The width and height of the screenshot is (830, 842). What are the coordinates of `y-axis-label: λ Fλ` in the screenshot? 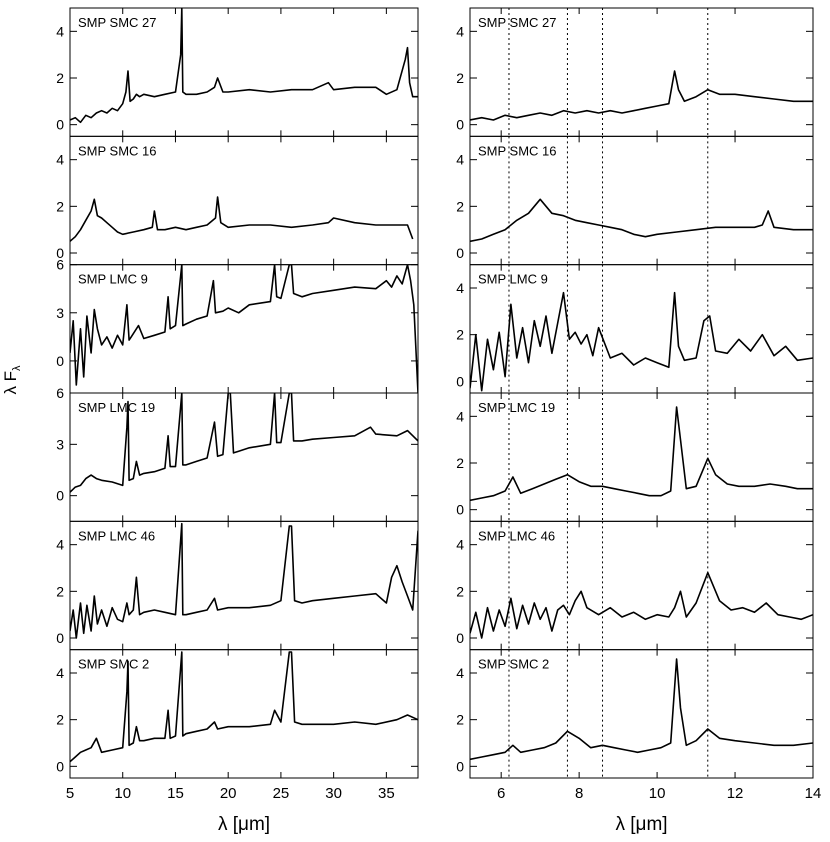 It's located at (12, 380).